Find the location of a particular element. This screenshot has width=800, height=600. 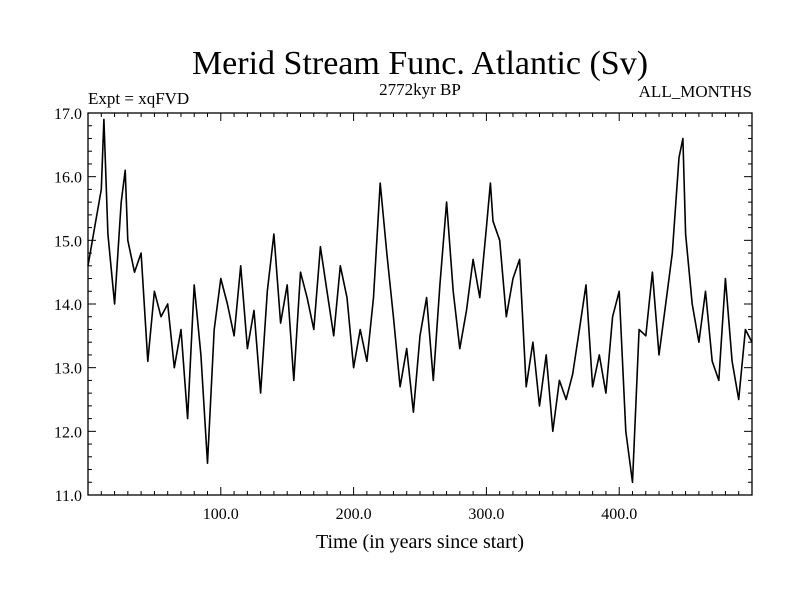

y-tick-label: 13.0 is located at coordinates (68, 369).